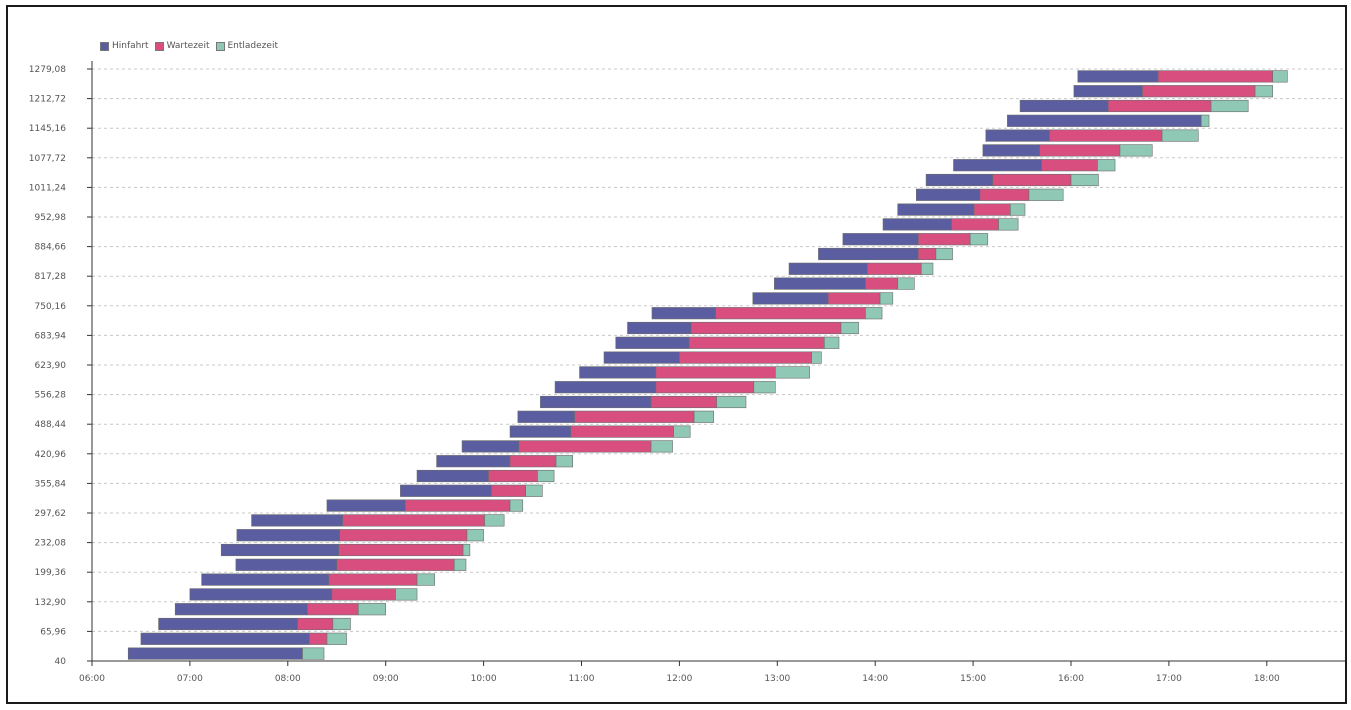 The image size is (1351, 710). I want to click on x-tick-label: 09:00, so click(386, 679).